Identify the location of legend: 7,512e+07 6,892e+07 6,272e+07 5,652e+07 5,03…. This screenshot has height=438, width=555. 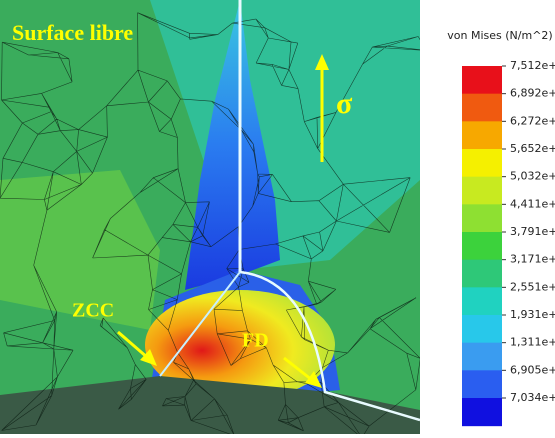
(508, 243).